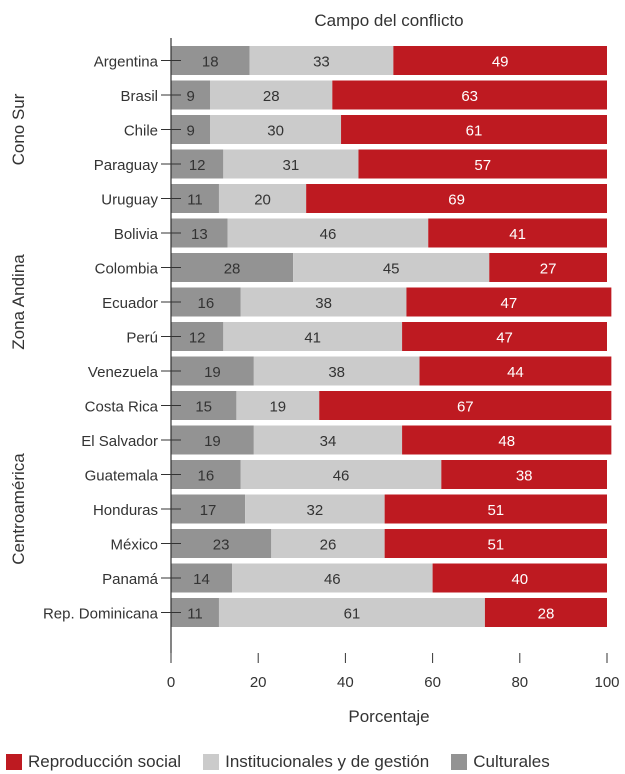 This screenshot has width=625, height=774. I want to click on data-label: 45, so click(391, 269).